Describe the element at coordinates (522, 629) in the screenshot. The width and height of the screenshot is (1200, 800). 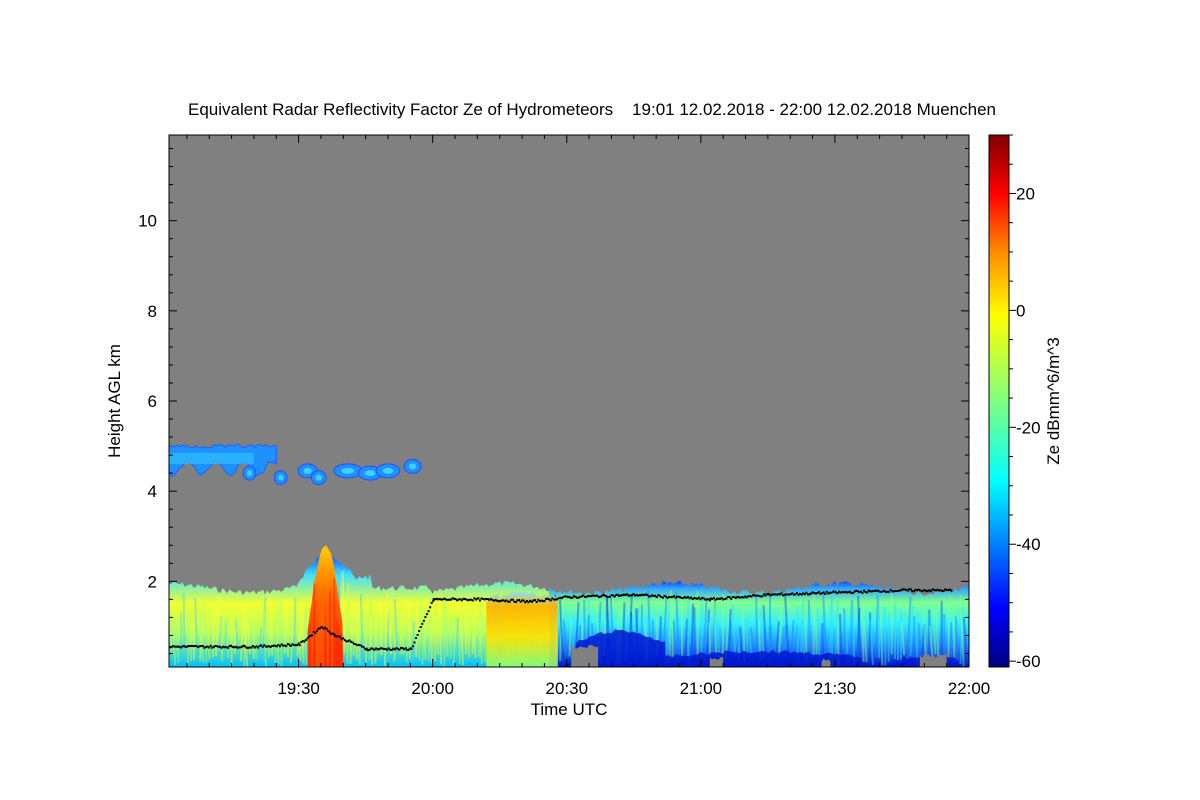
I see `strong-echo-band` at that location.